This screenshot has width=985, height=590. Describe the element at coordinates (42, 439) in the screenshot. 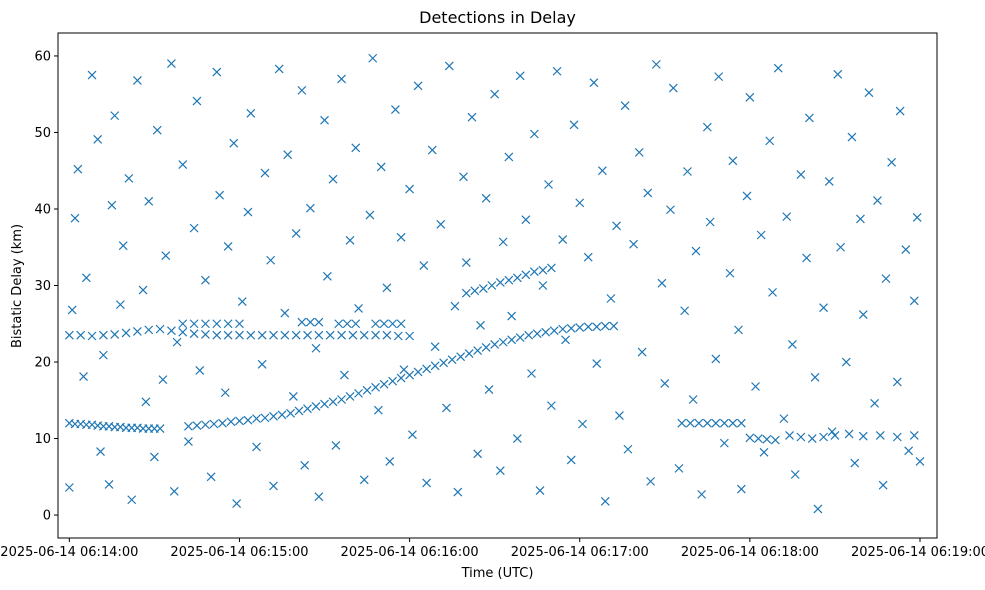

I see `y-tick-label: 10` at that location.